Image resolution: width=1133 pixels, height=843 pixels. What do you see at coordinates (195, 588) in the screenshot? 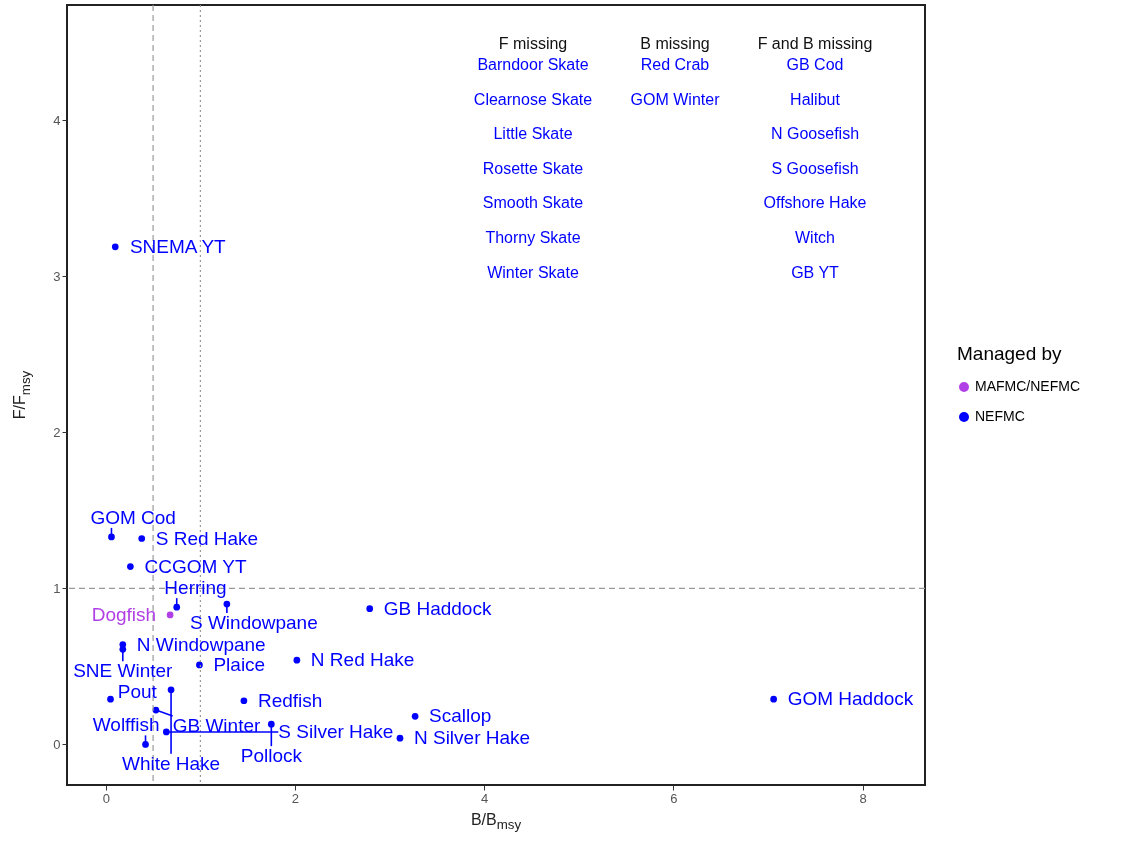
I see `data-label: Herring` at bounding box center [195, 588].